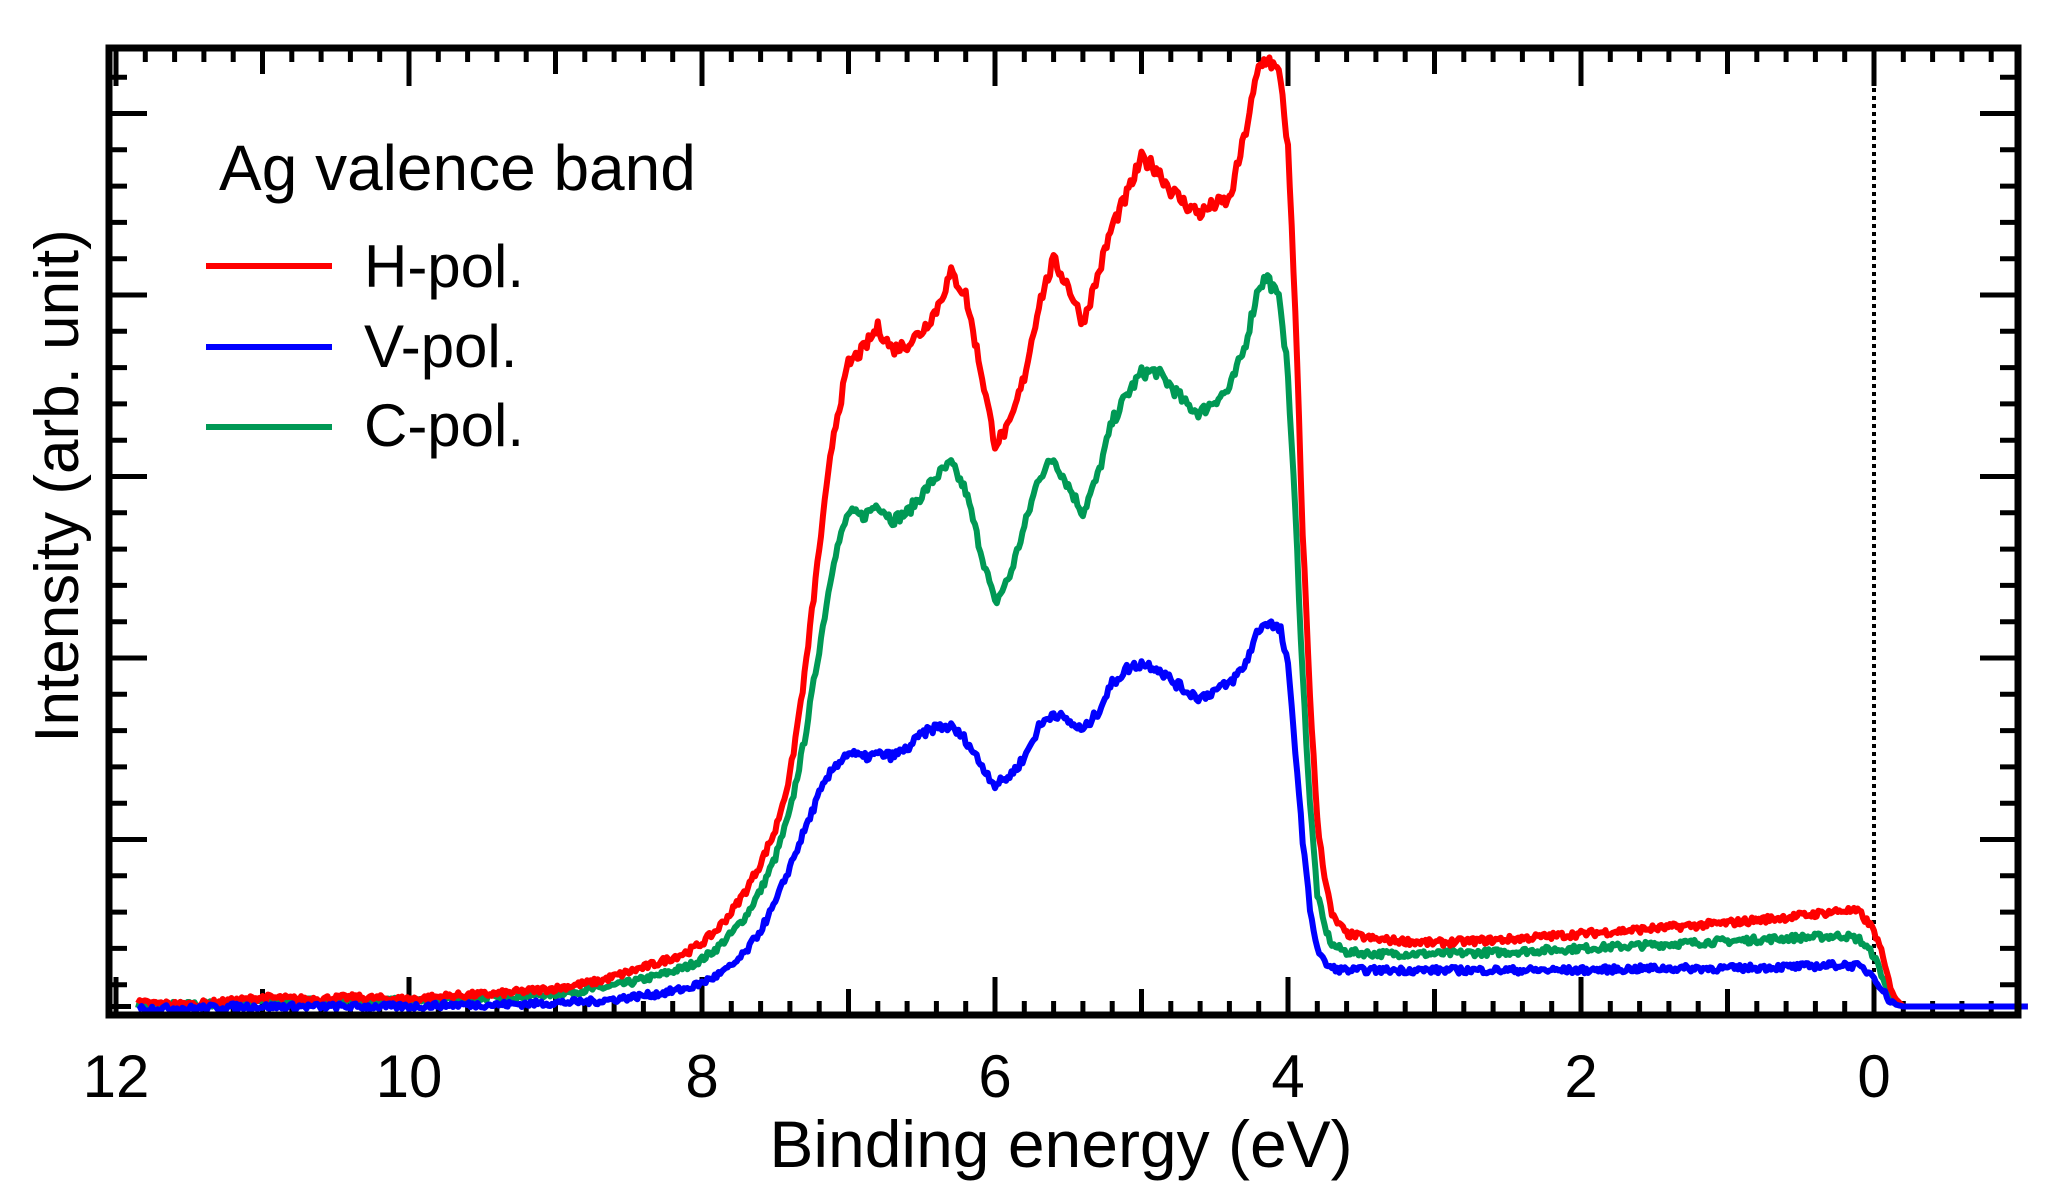  Describe the element at coordinates (444, 425) in the screenshot. I see `legend-label-c-pol: C-pol.` at that location.